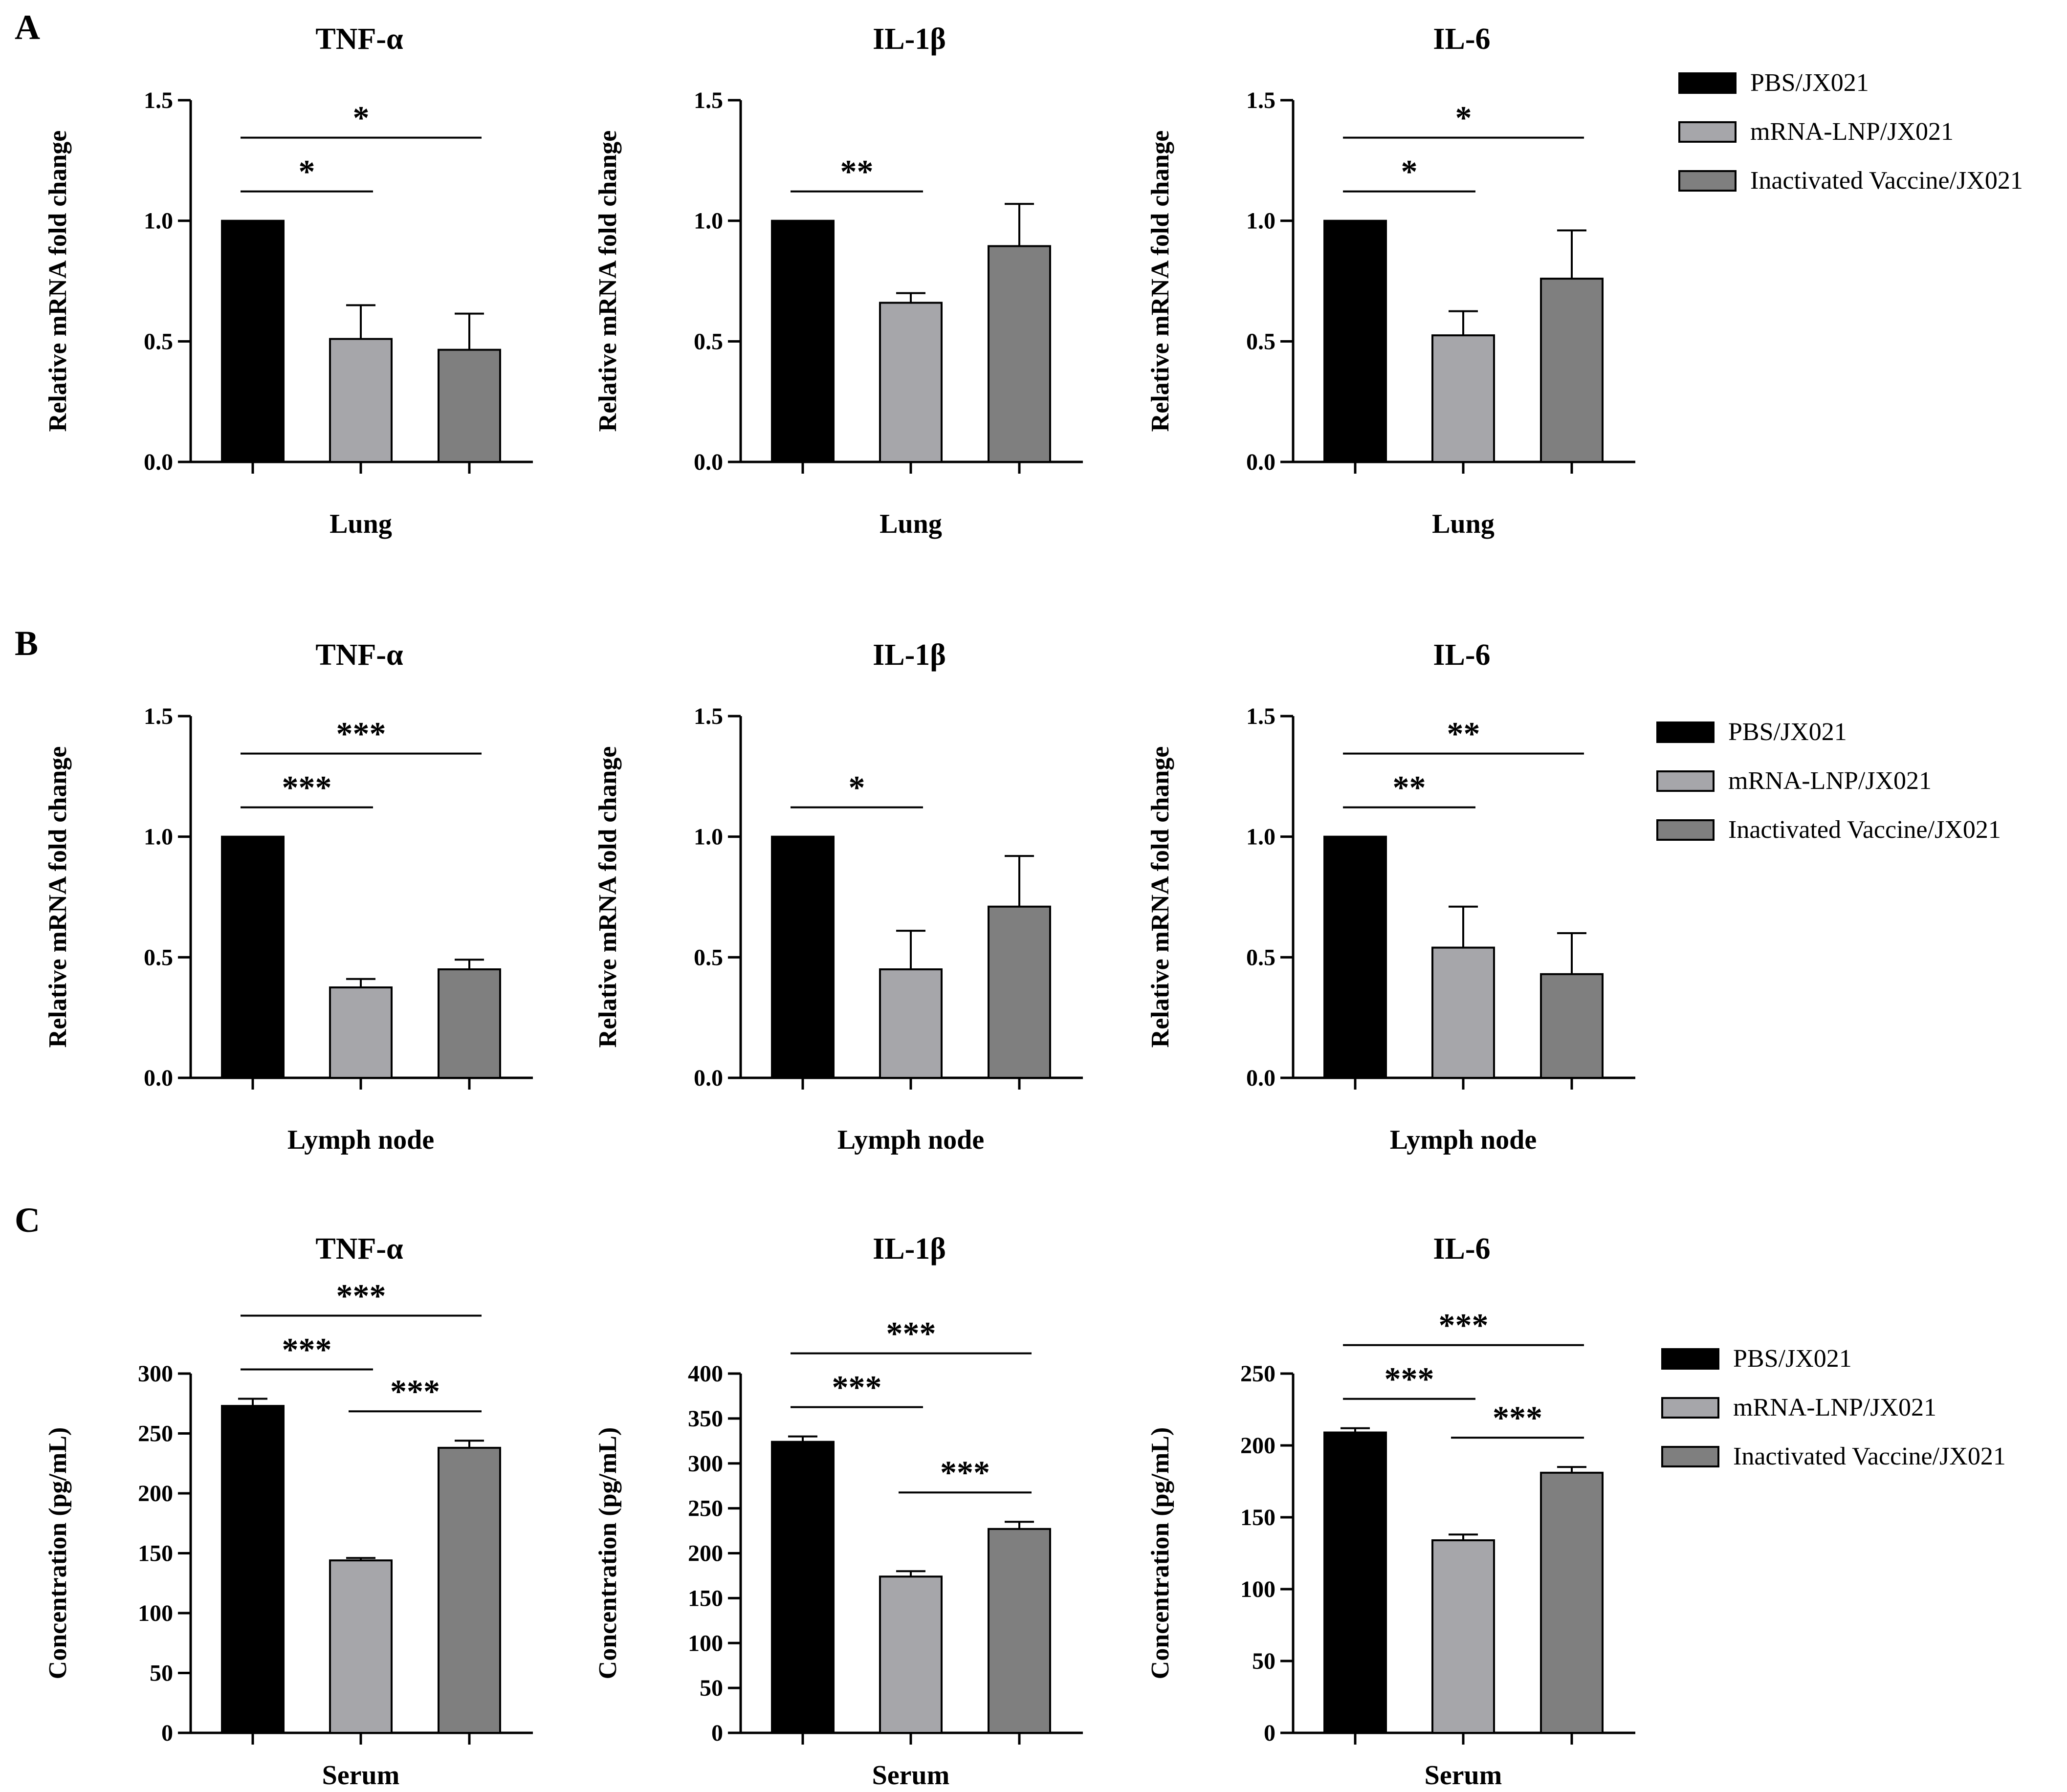 Image resolution: width=2067 pixels, height=1792 pixels. I want to click on chart-title: IL-6, so click(1461, 39).